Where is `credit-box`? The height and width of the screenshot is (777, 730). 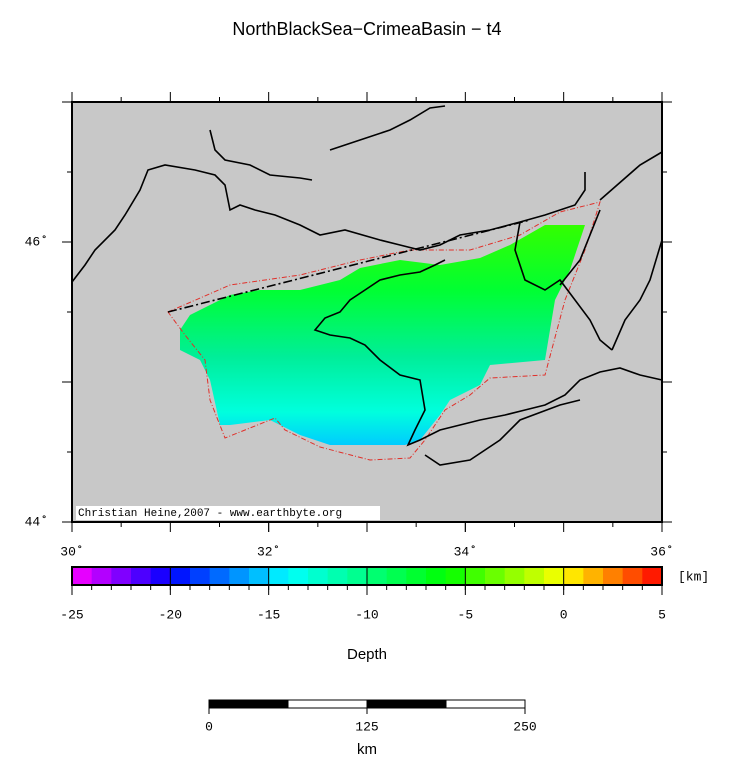 credit-box is located at coordinates (228, 513).